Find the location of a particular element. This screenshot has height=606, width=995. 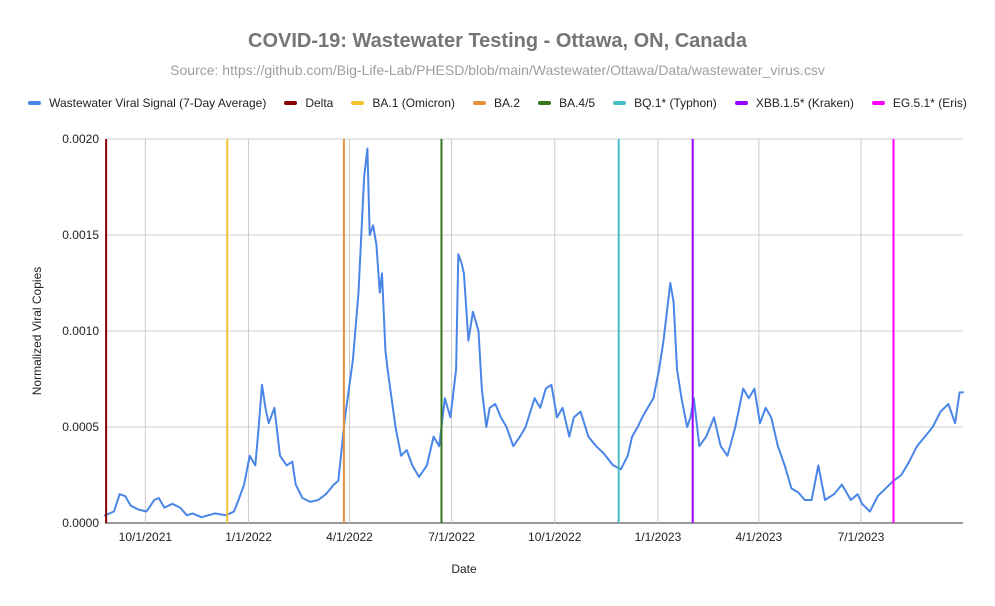

legend-item: BA.4/5 is located at coordinates (566, 103).